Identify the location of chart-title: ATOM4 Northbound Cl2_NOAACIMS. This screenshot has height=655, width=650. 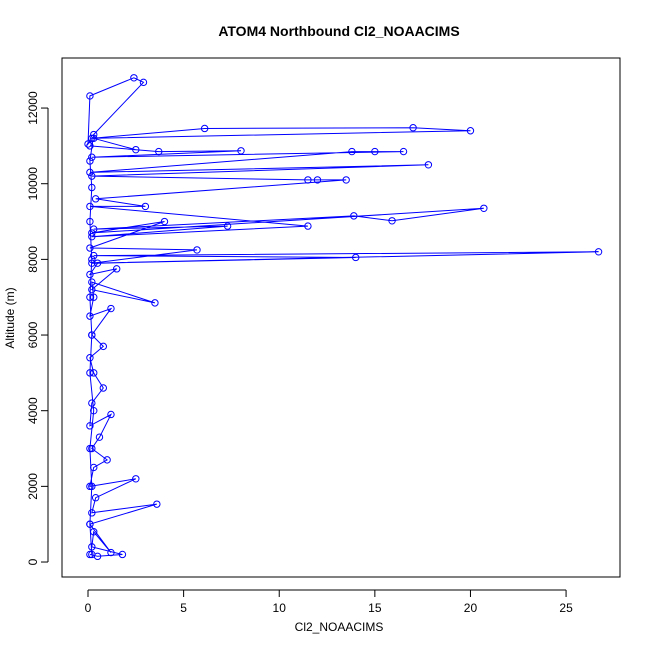
(338, 31).